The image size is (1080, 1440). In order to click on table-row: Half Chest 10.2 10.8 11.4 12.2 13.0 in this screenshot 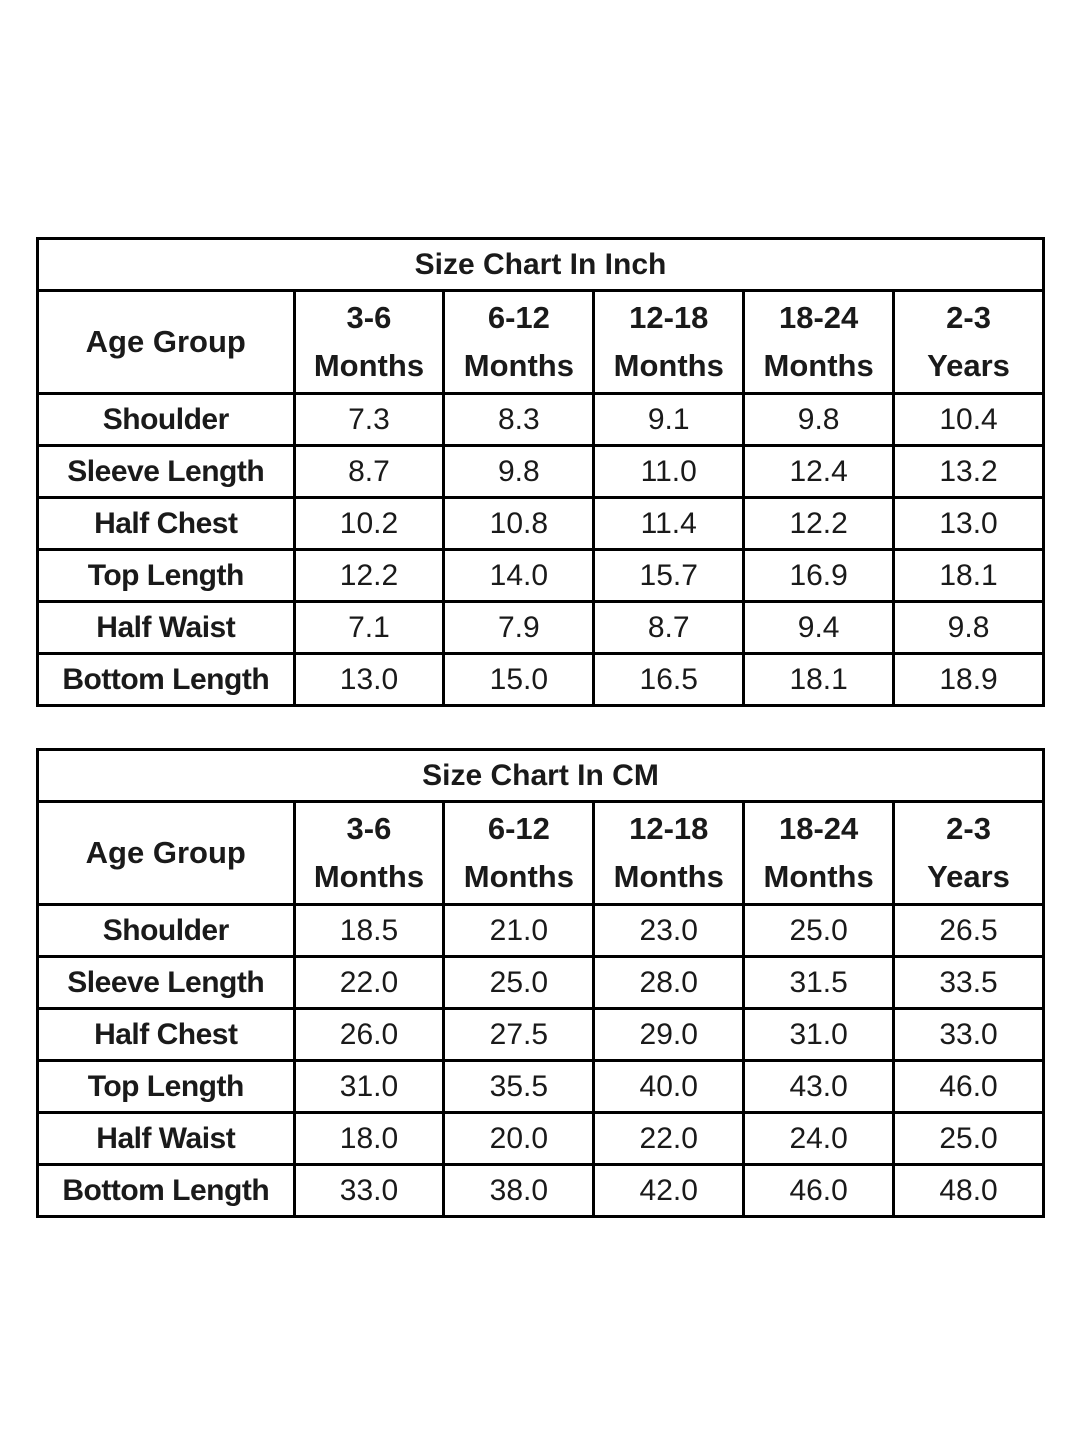, I will do `click(540, 523)`.